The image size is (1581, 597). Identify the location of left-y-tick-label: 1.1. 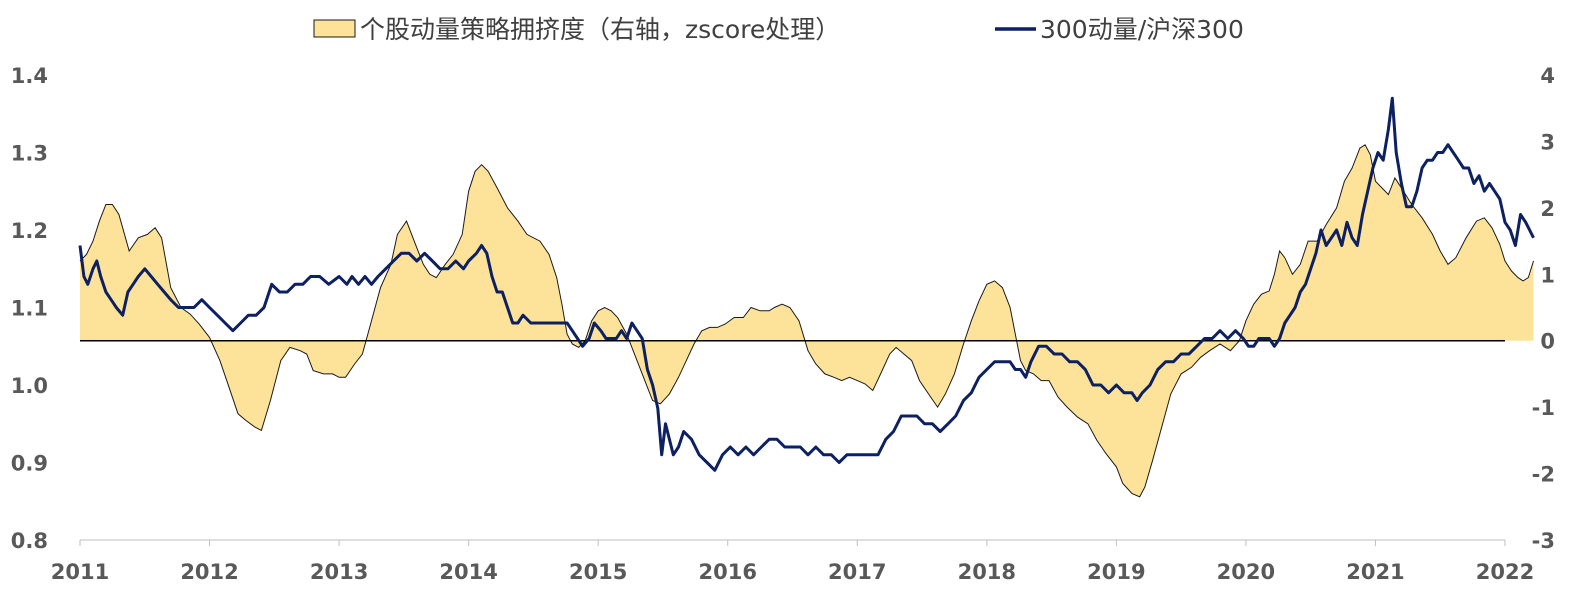
(29, 309).